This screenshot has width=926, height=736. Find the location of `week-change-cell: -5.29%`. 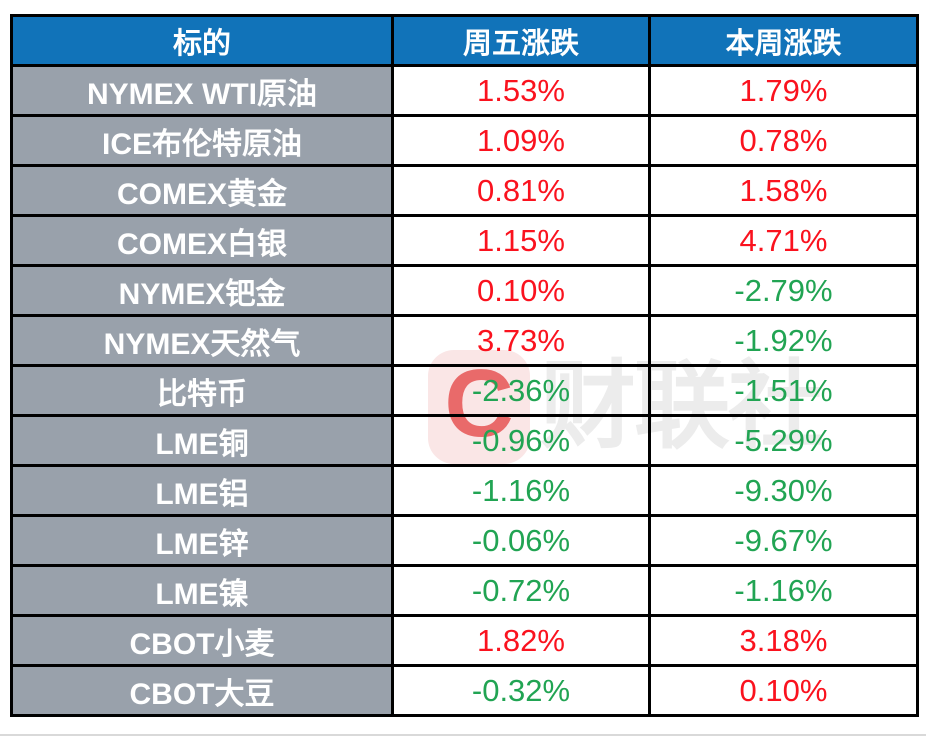

week-change-cell: -5.29% is located at coordinates (783, 440).